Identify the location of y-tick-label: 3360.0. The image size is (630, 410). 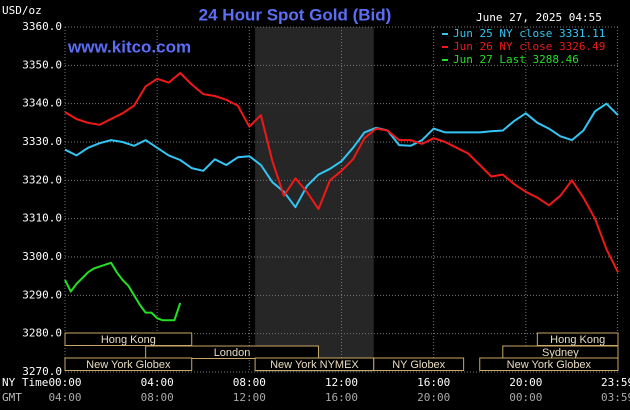
(42, 26).